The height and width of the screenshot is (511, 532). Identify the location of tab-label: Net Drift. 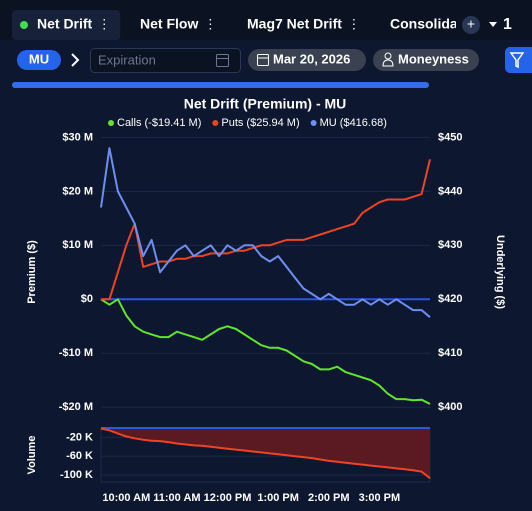
(65, 24).